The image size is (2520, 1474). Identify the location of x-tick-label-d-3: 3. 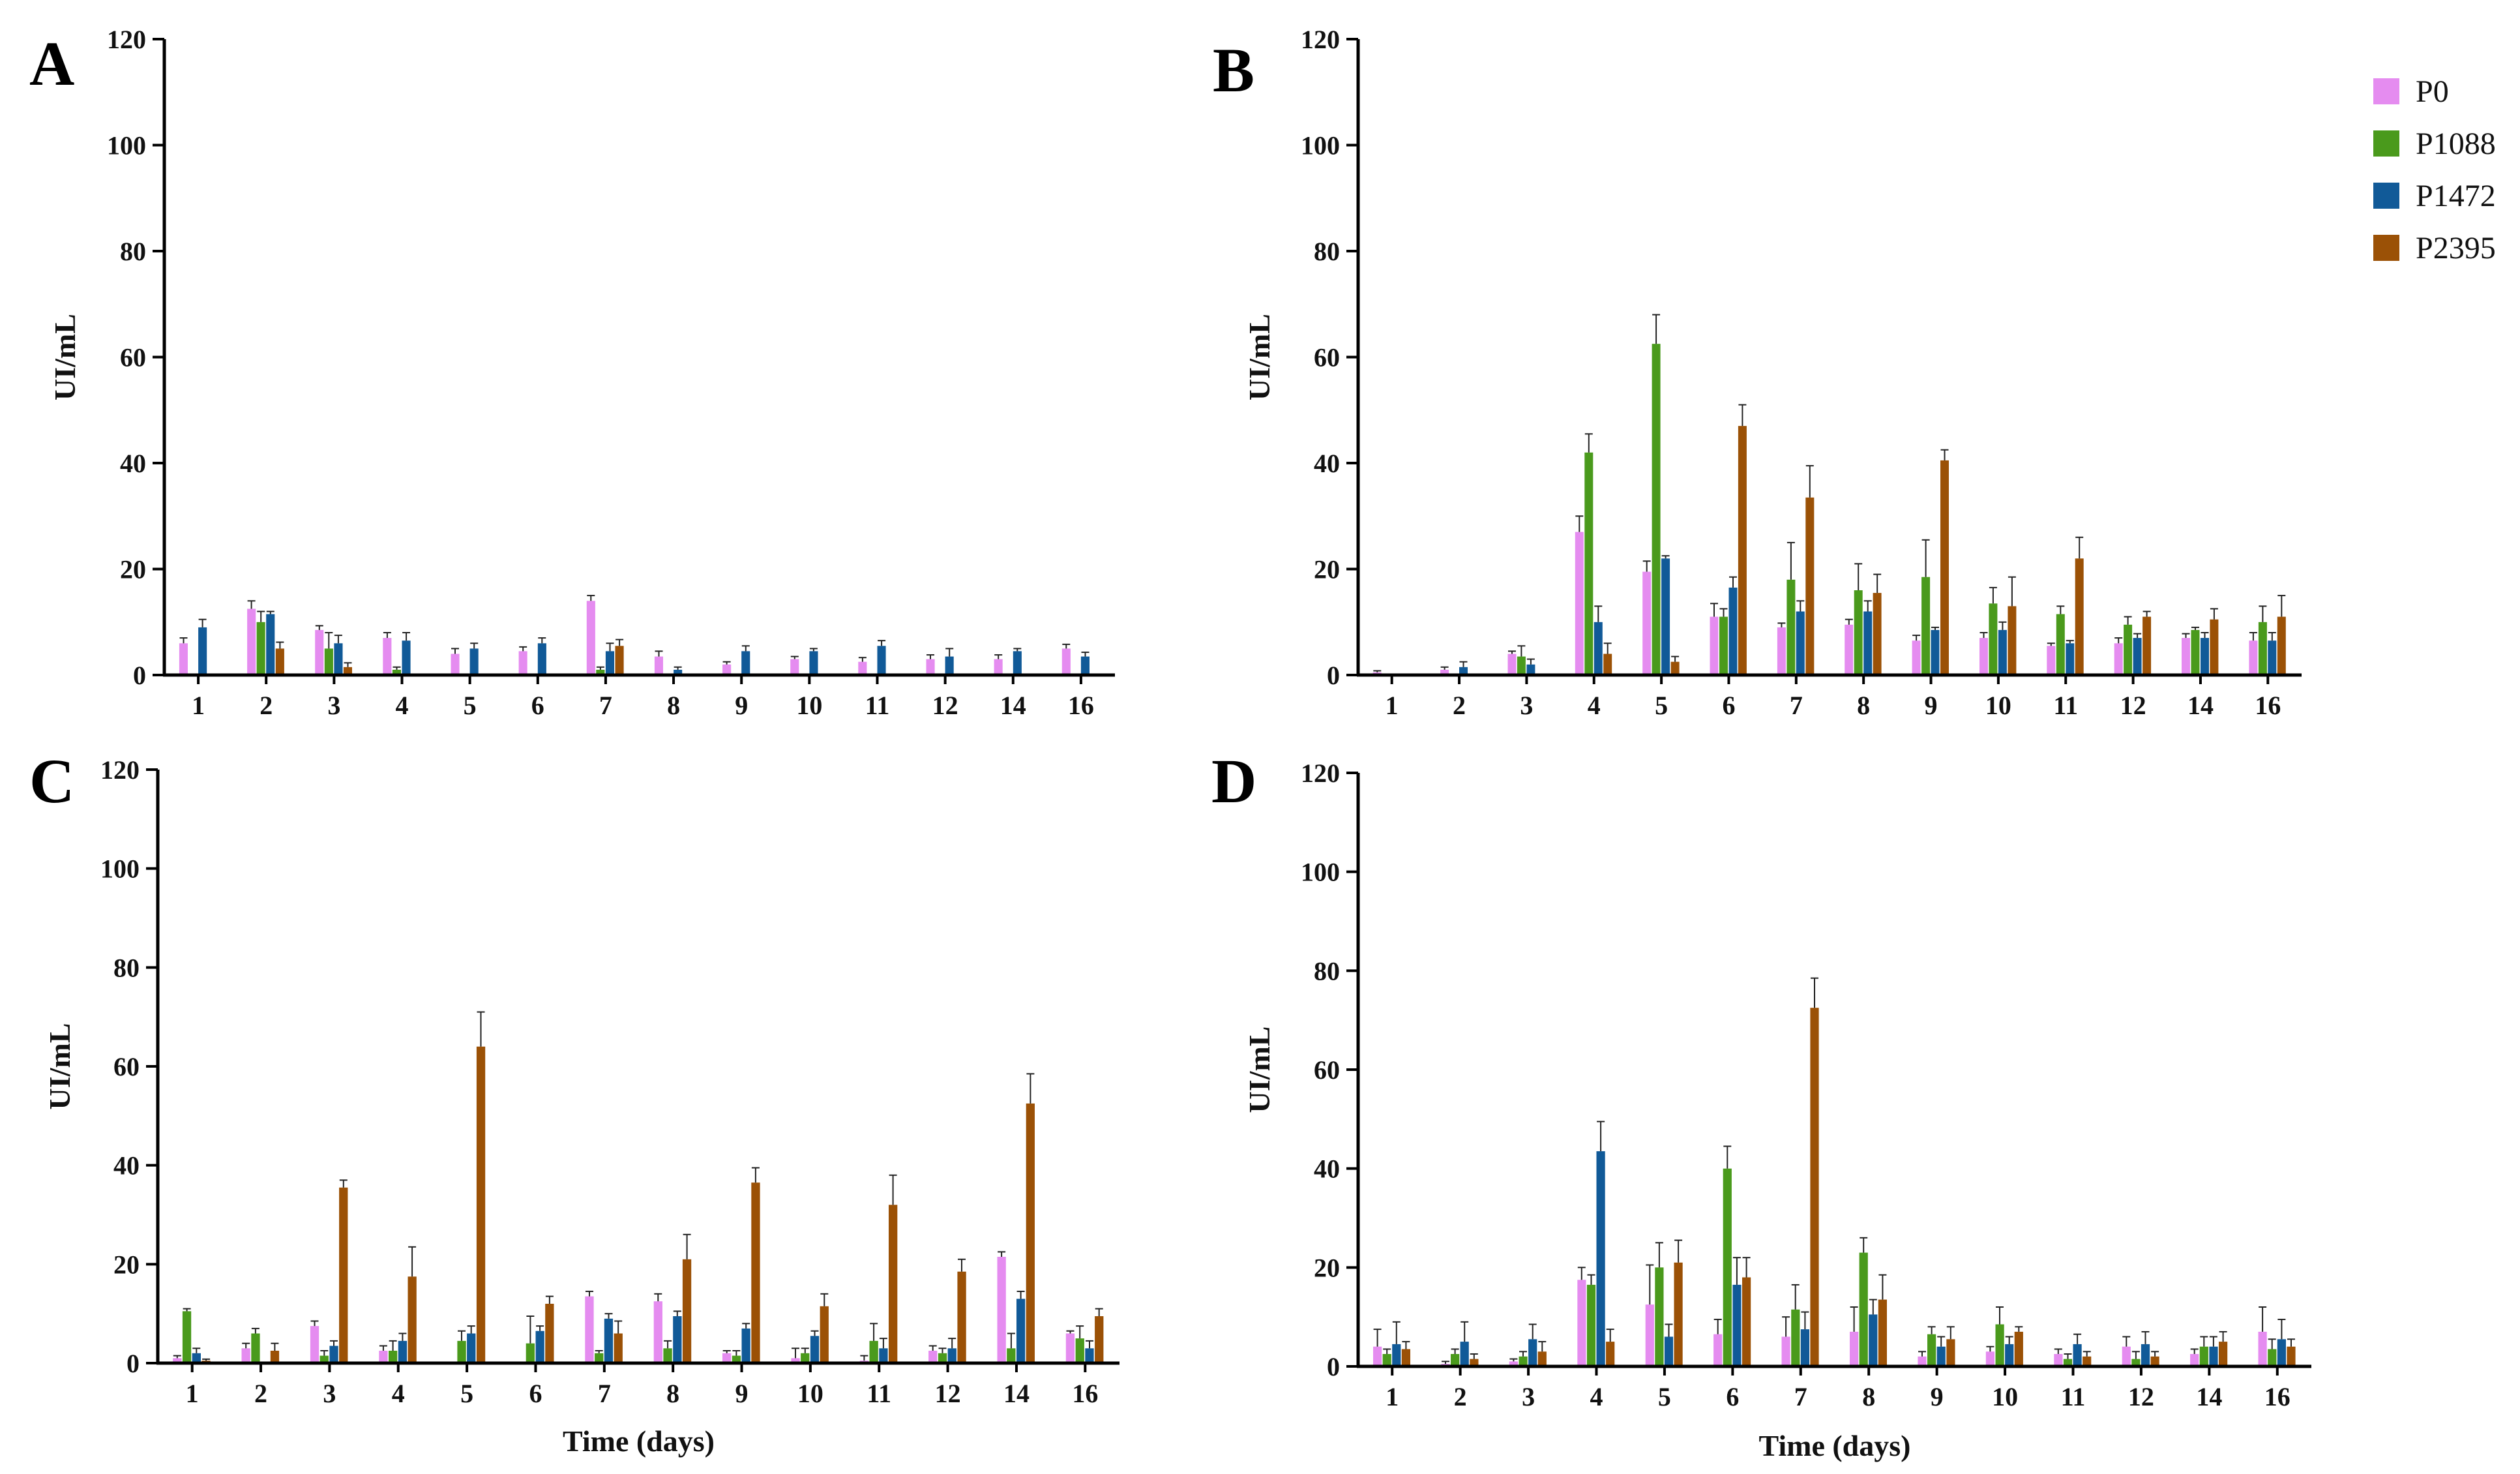
(1529, 1396).